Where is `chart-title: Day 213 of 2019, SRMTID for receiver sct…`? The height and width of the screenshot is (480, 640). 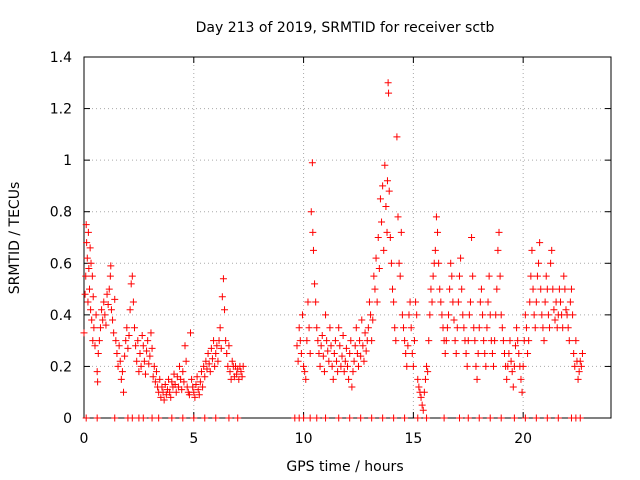
chart-title: Day 213 of 2019, SRMTID for receiver sct… is located at coordinates (345, 28).